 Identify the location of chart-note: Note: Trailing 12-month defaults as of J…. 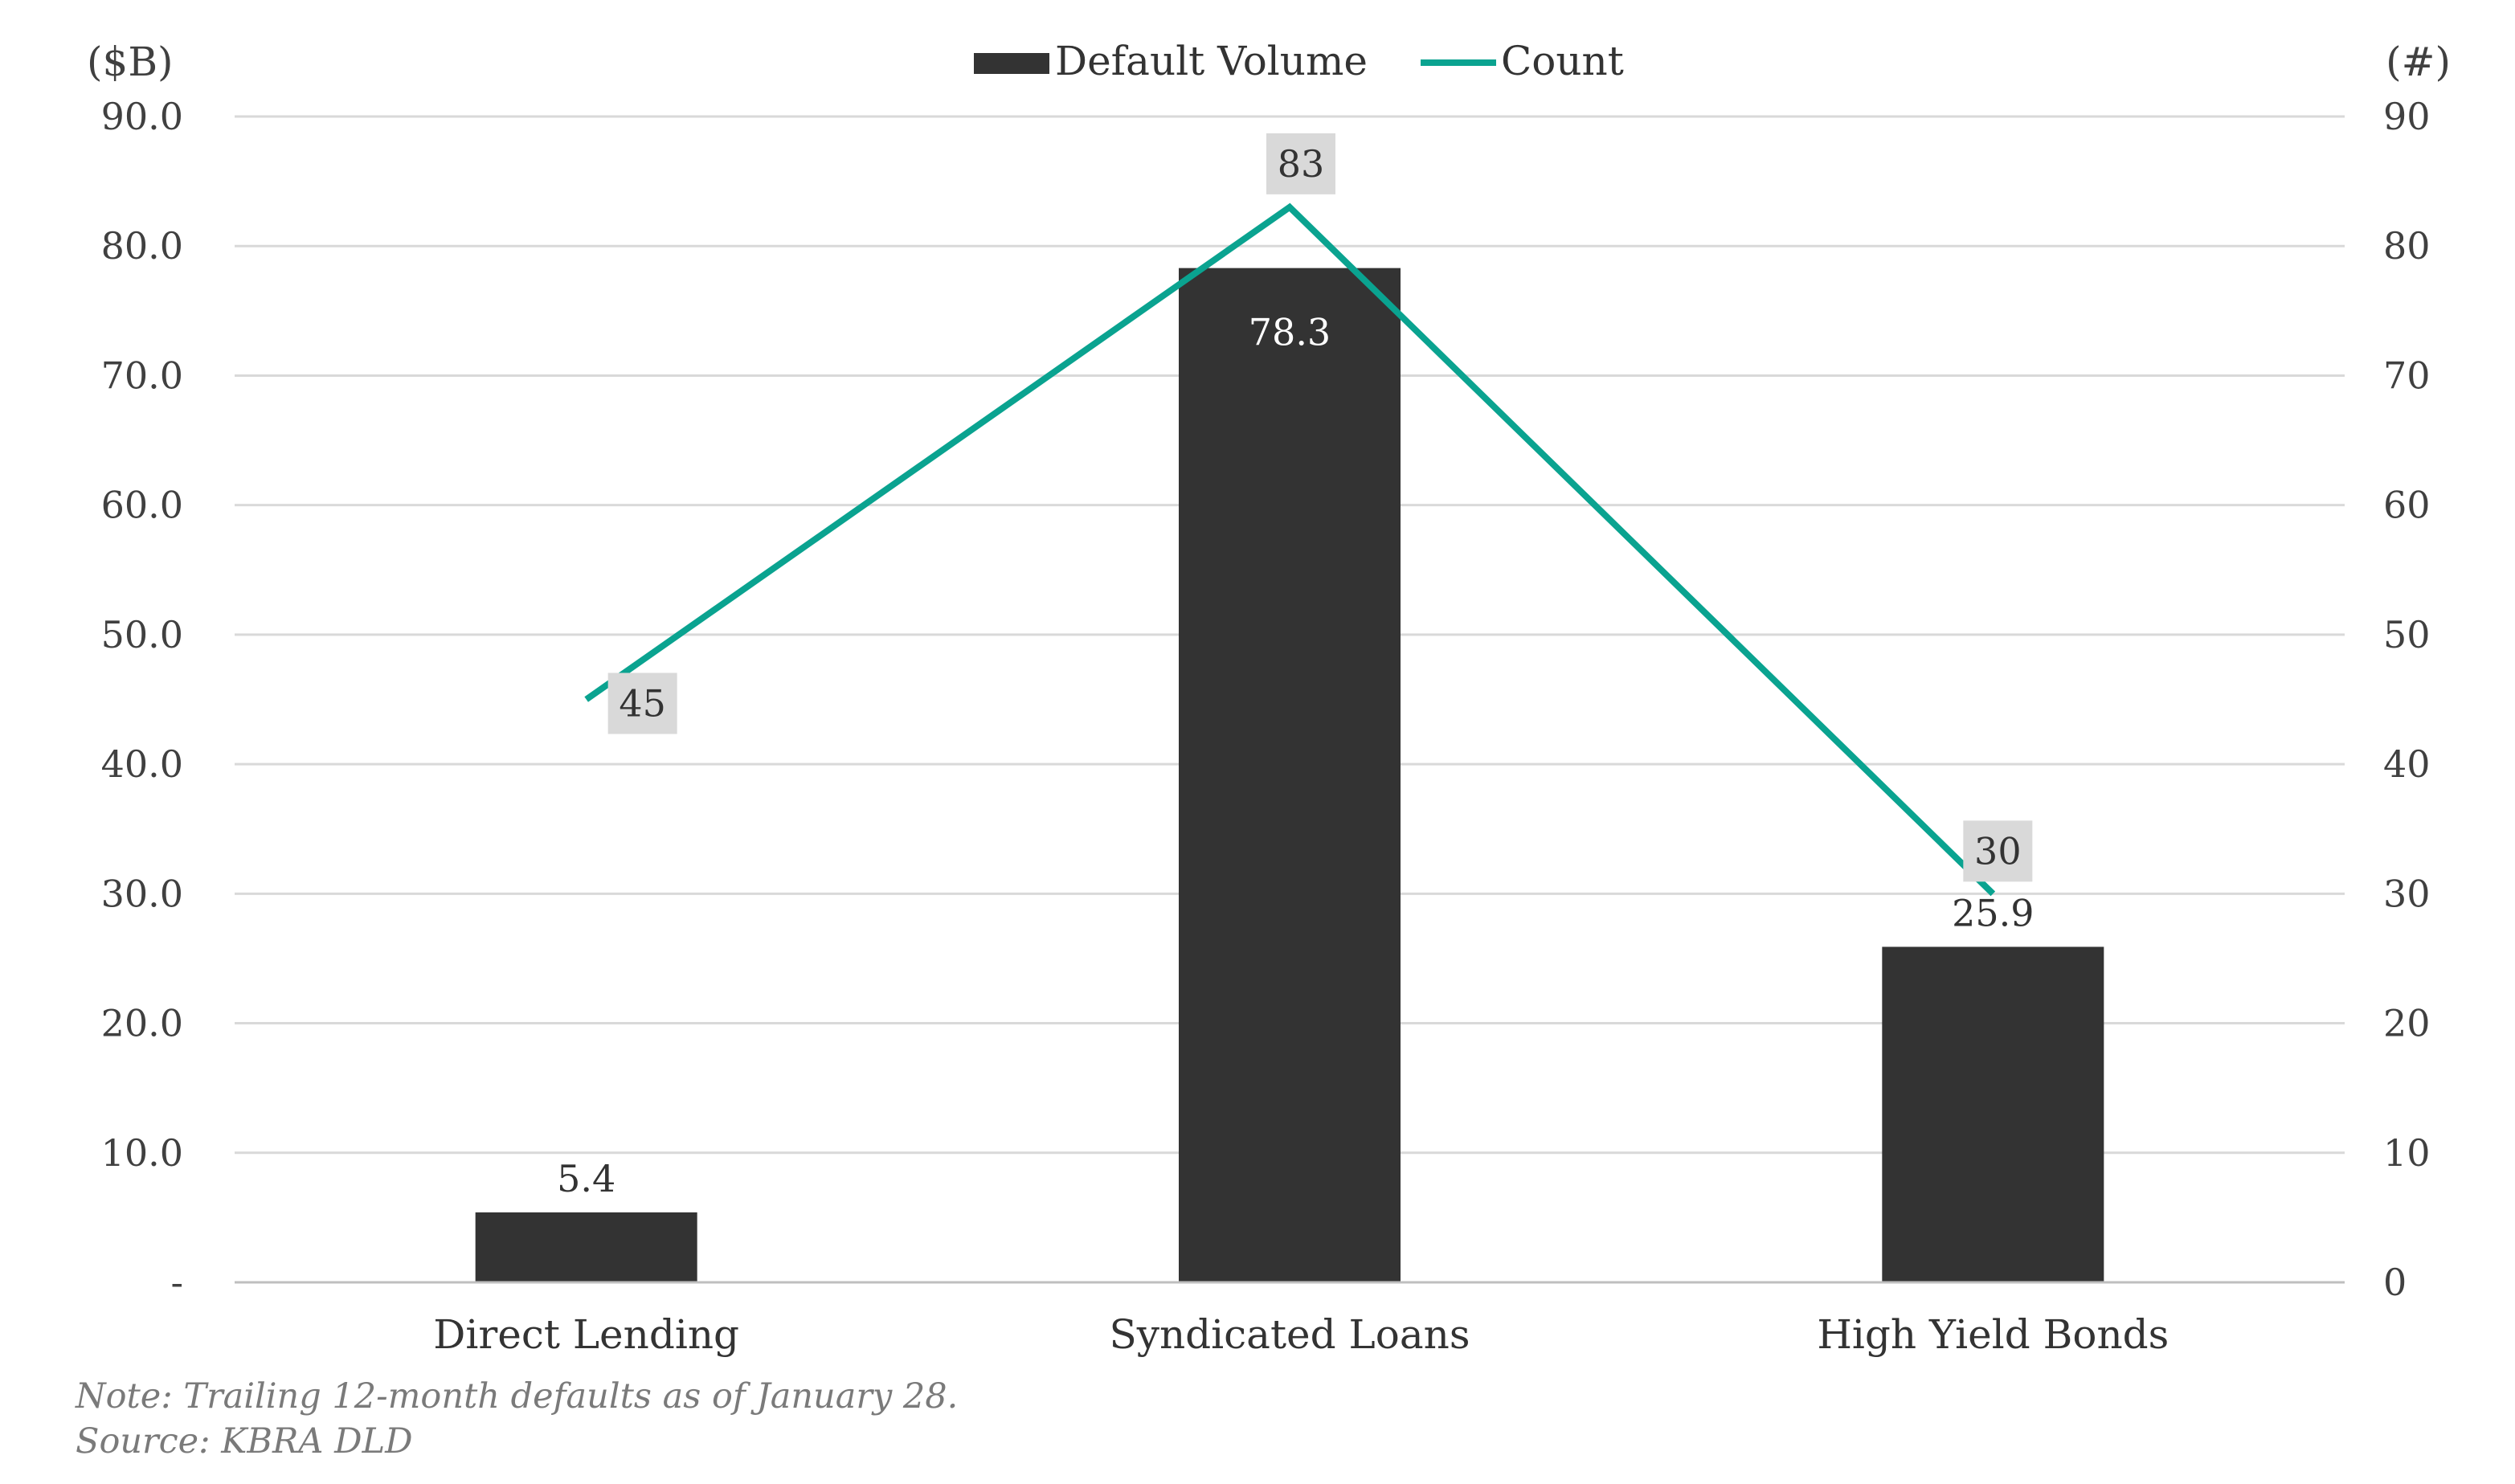
(516, 1396).